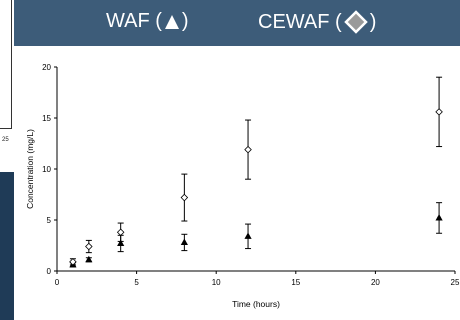 This screenshot has width=460, height=320. What do you see at coordinates (455, 282) in the screenshot?
I see `x-tick-label: 25` at bounding box center [455, 282].